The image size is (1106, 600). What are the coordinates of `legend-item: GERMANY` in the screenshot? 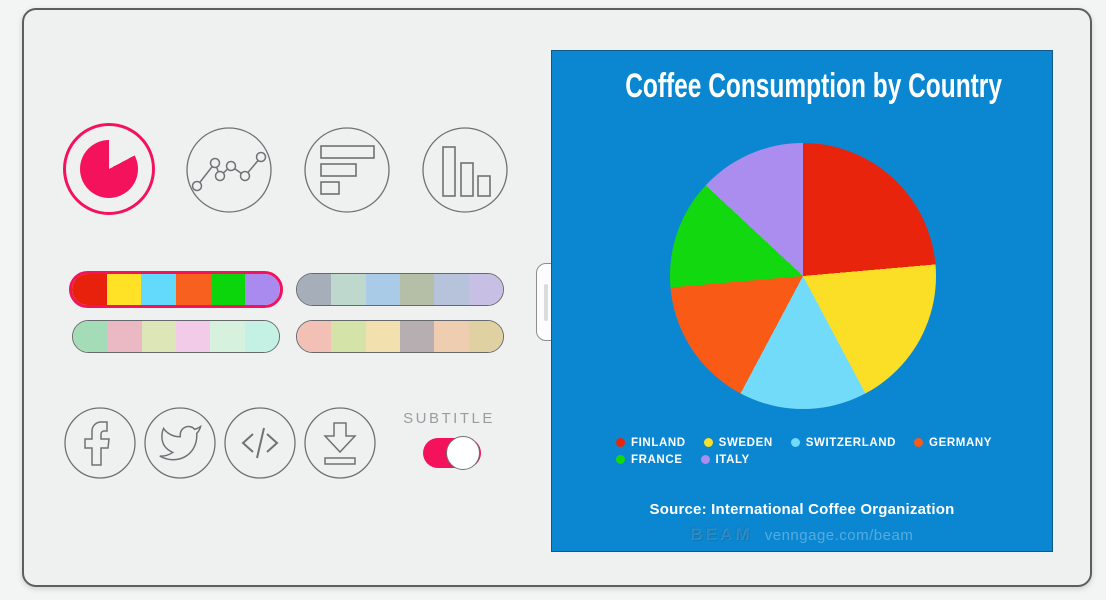 It's located at (953, 442).